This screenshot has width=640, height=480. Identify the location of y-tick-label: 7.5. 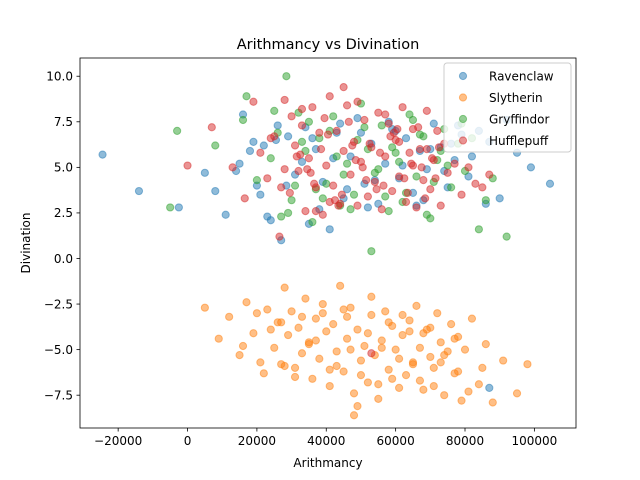
(63, 122).